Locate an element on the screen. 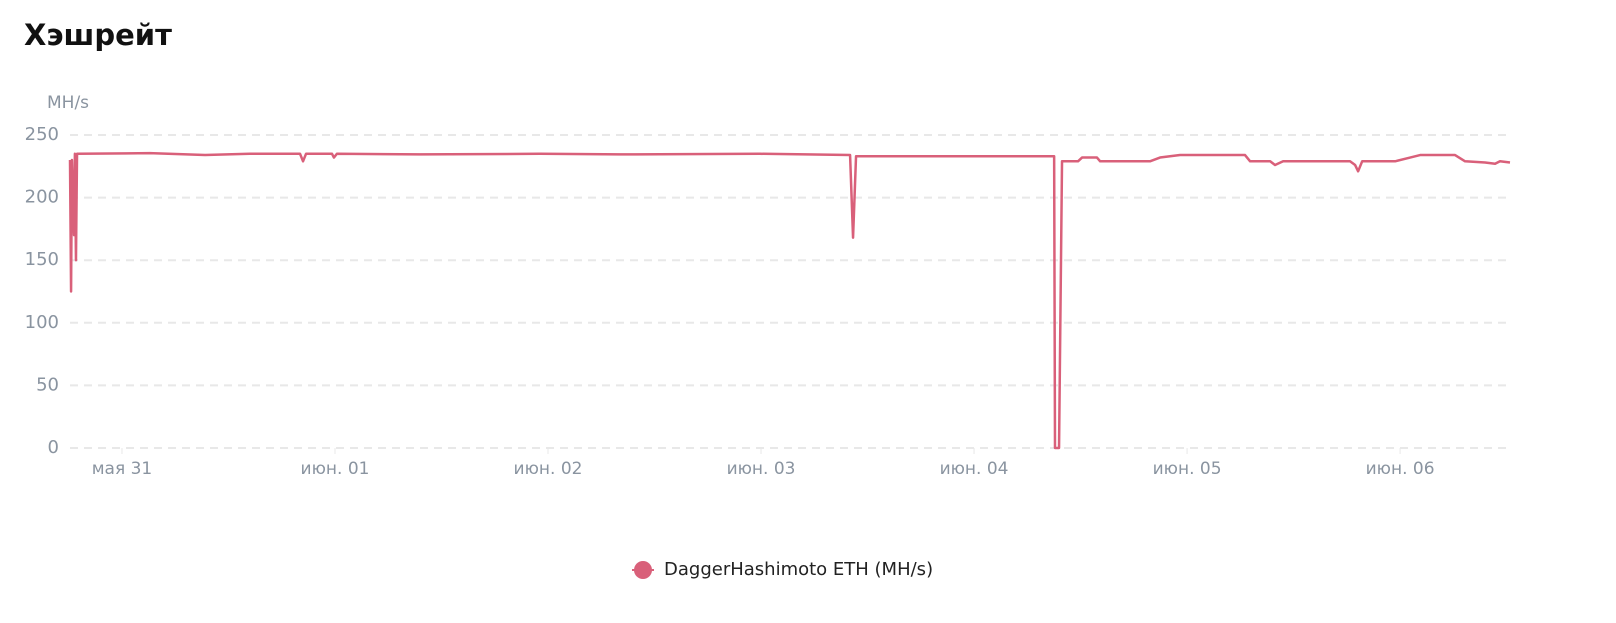  x-tick-label: мая 31 is located at coordinates (122, 469).